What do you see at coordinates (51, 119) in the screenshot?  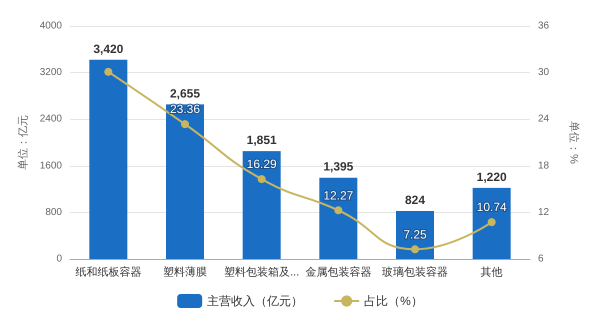 I see `y-tick-label: 2400` at bounding box center [51, 119].